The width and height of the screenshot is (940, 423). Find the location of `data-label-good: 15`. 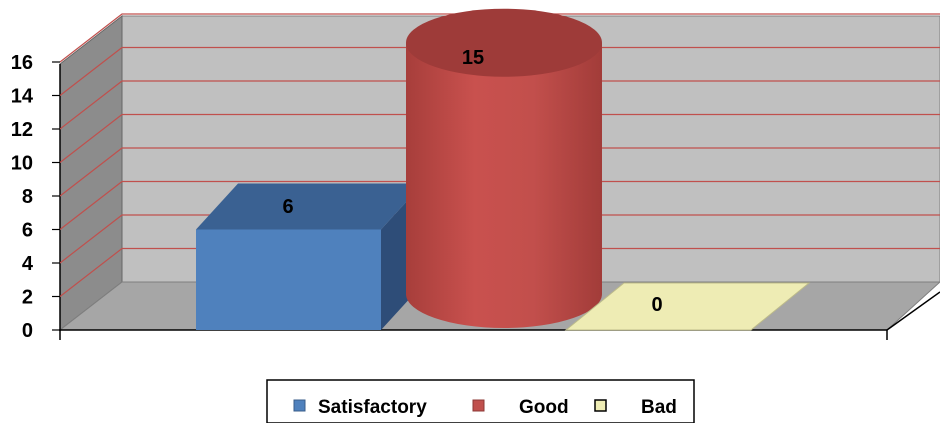

data-label-good: 15 is located at coordinates (473, 58).